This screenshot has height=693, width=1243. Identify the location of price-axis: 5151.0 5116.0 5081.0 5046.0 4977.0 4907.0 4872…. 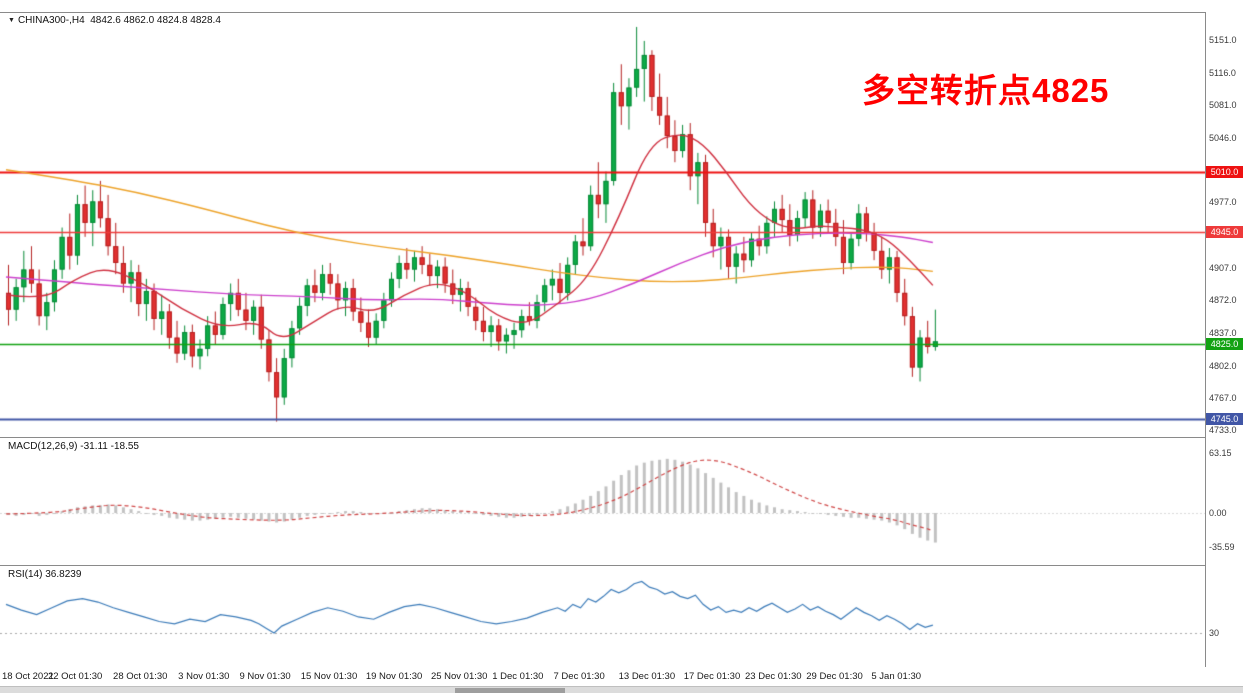
(1224, 343).